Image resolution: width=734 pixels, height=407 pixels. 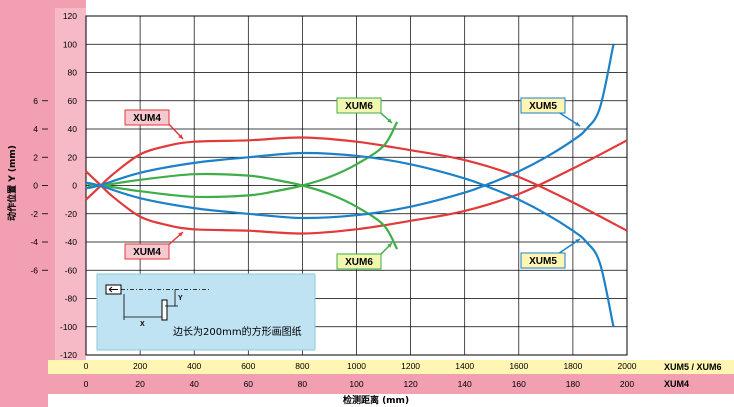 I want to click on x-tick-label-xum4: 20, so click(x=140, y=384).